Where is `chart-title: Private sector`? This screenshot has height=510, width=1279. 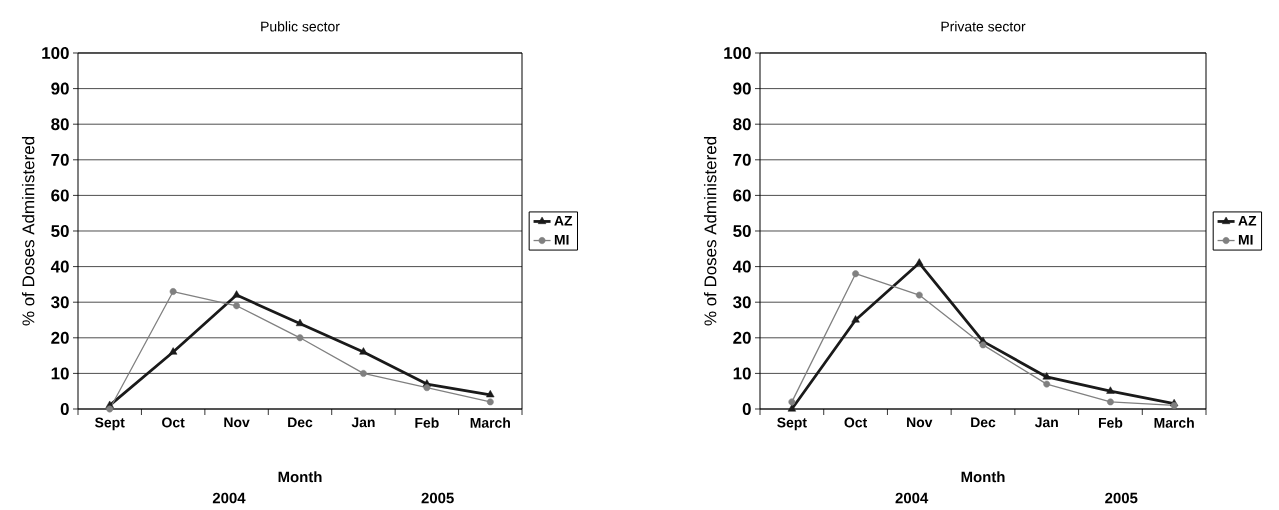 chart-title: Private sector is located at coordinates (983, 26).